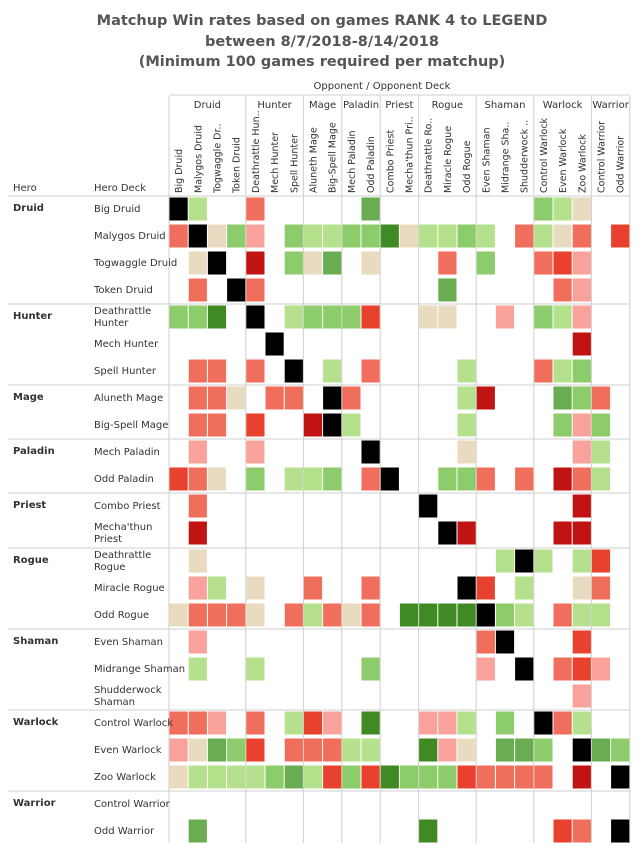 This screenshot has width=644, height=853. Describe the element at coordinates (448, 159) in the screenshot. I see `col-deck-label: Miracle Rogue` at that location.